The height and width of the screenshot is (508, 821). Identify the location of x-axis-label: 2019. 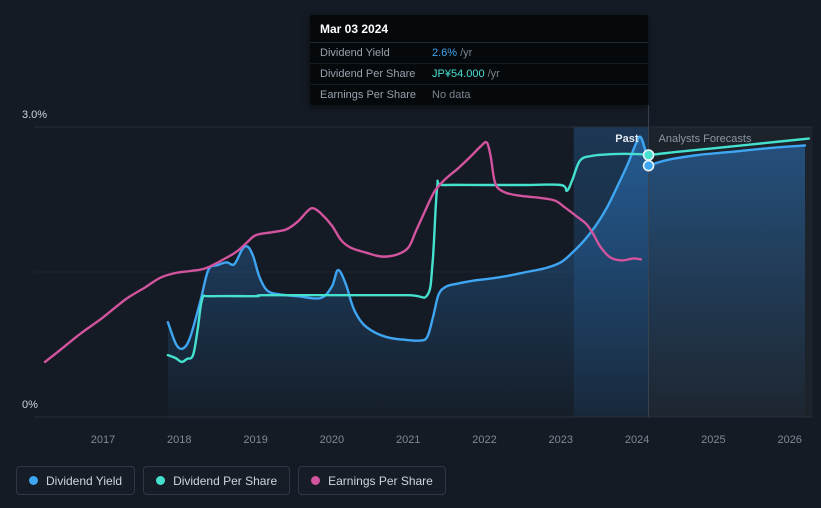
(255, 440).